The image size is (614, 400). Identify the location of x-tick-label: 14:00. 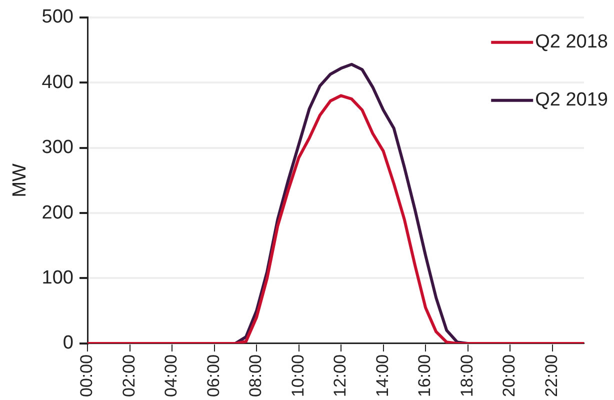
(382, 376).